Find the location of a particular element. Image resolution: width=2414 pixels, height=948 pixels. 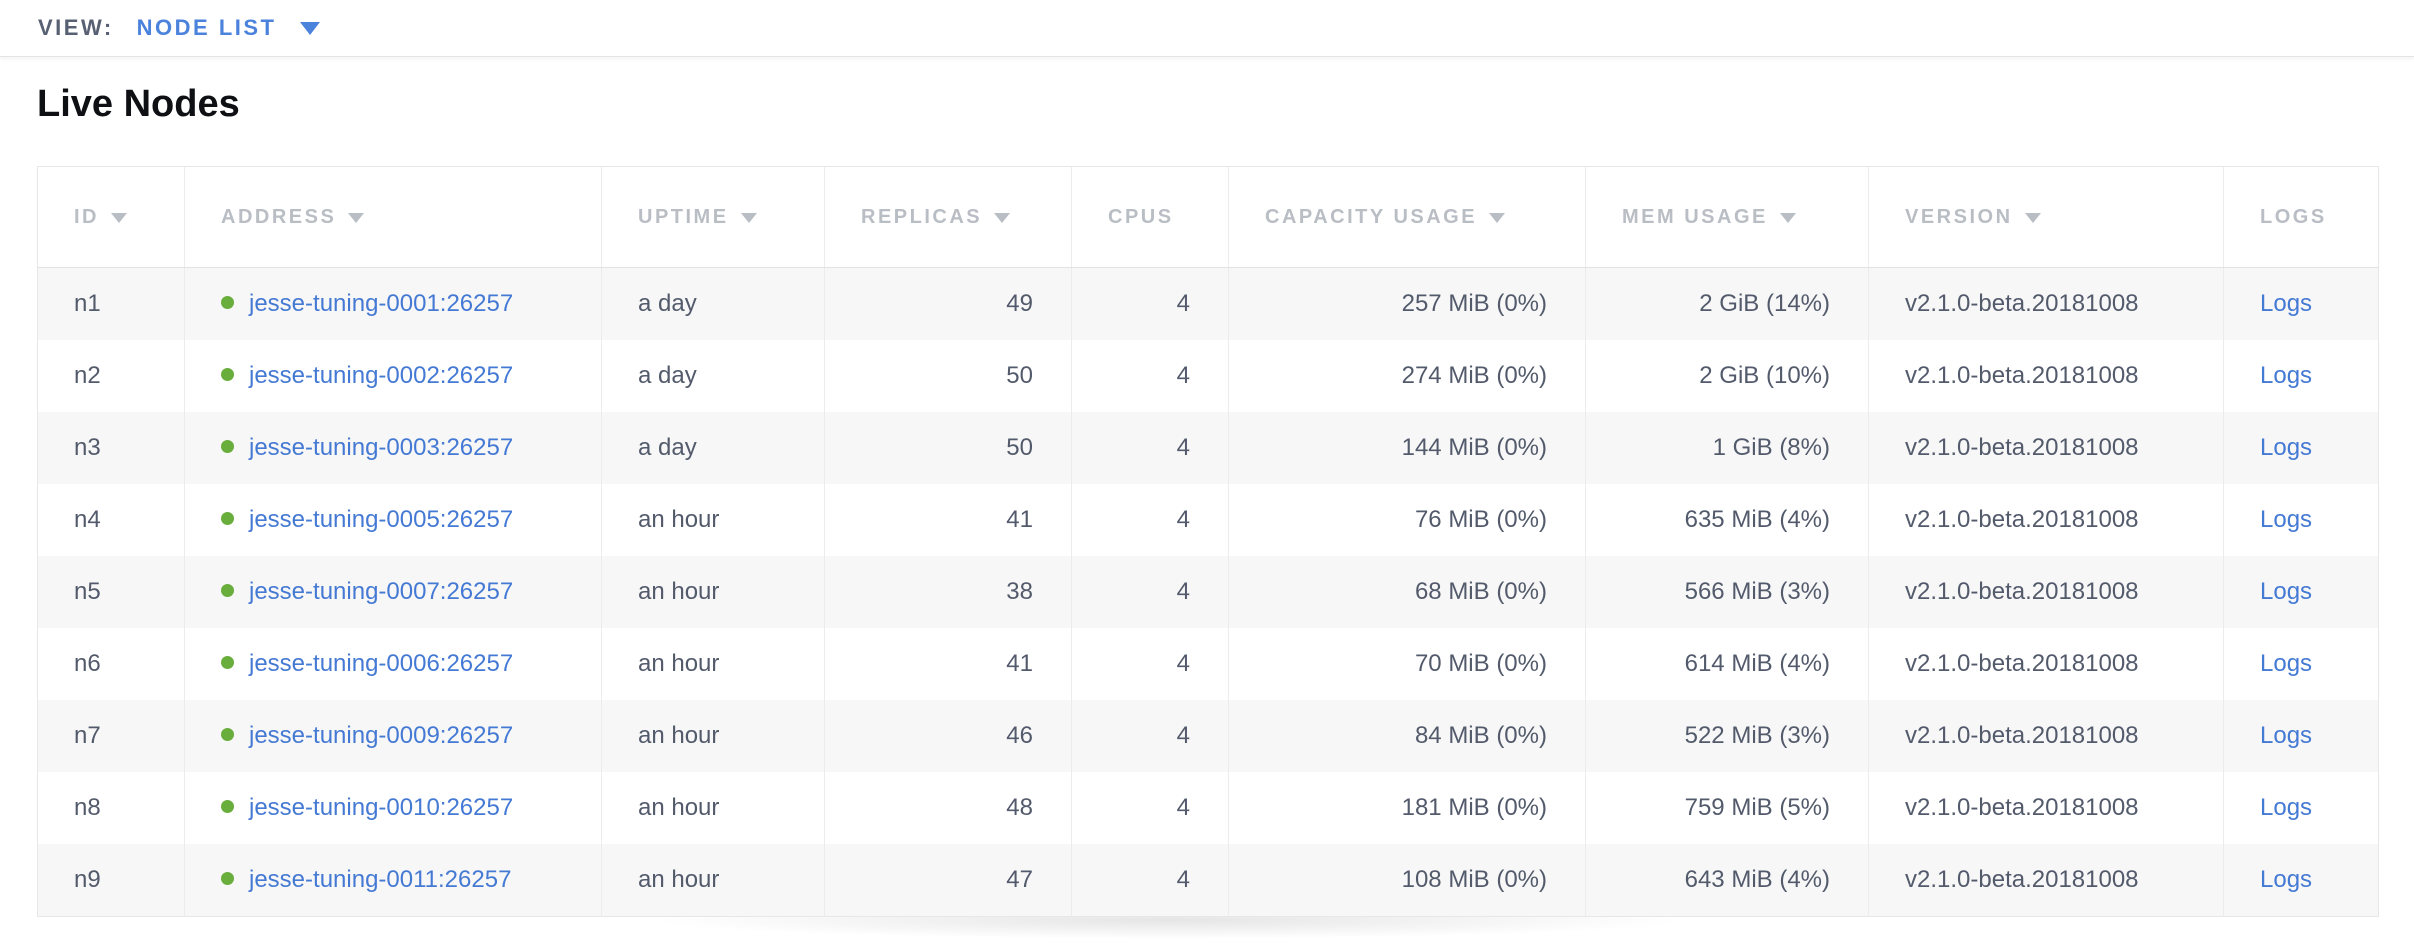

view-selected-value: NODE LIST is located at coordinates (206, 27).